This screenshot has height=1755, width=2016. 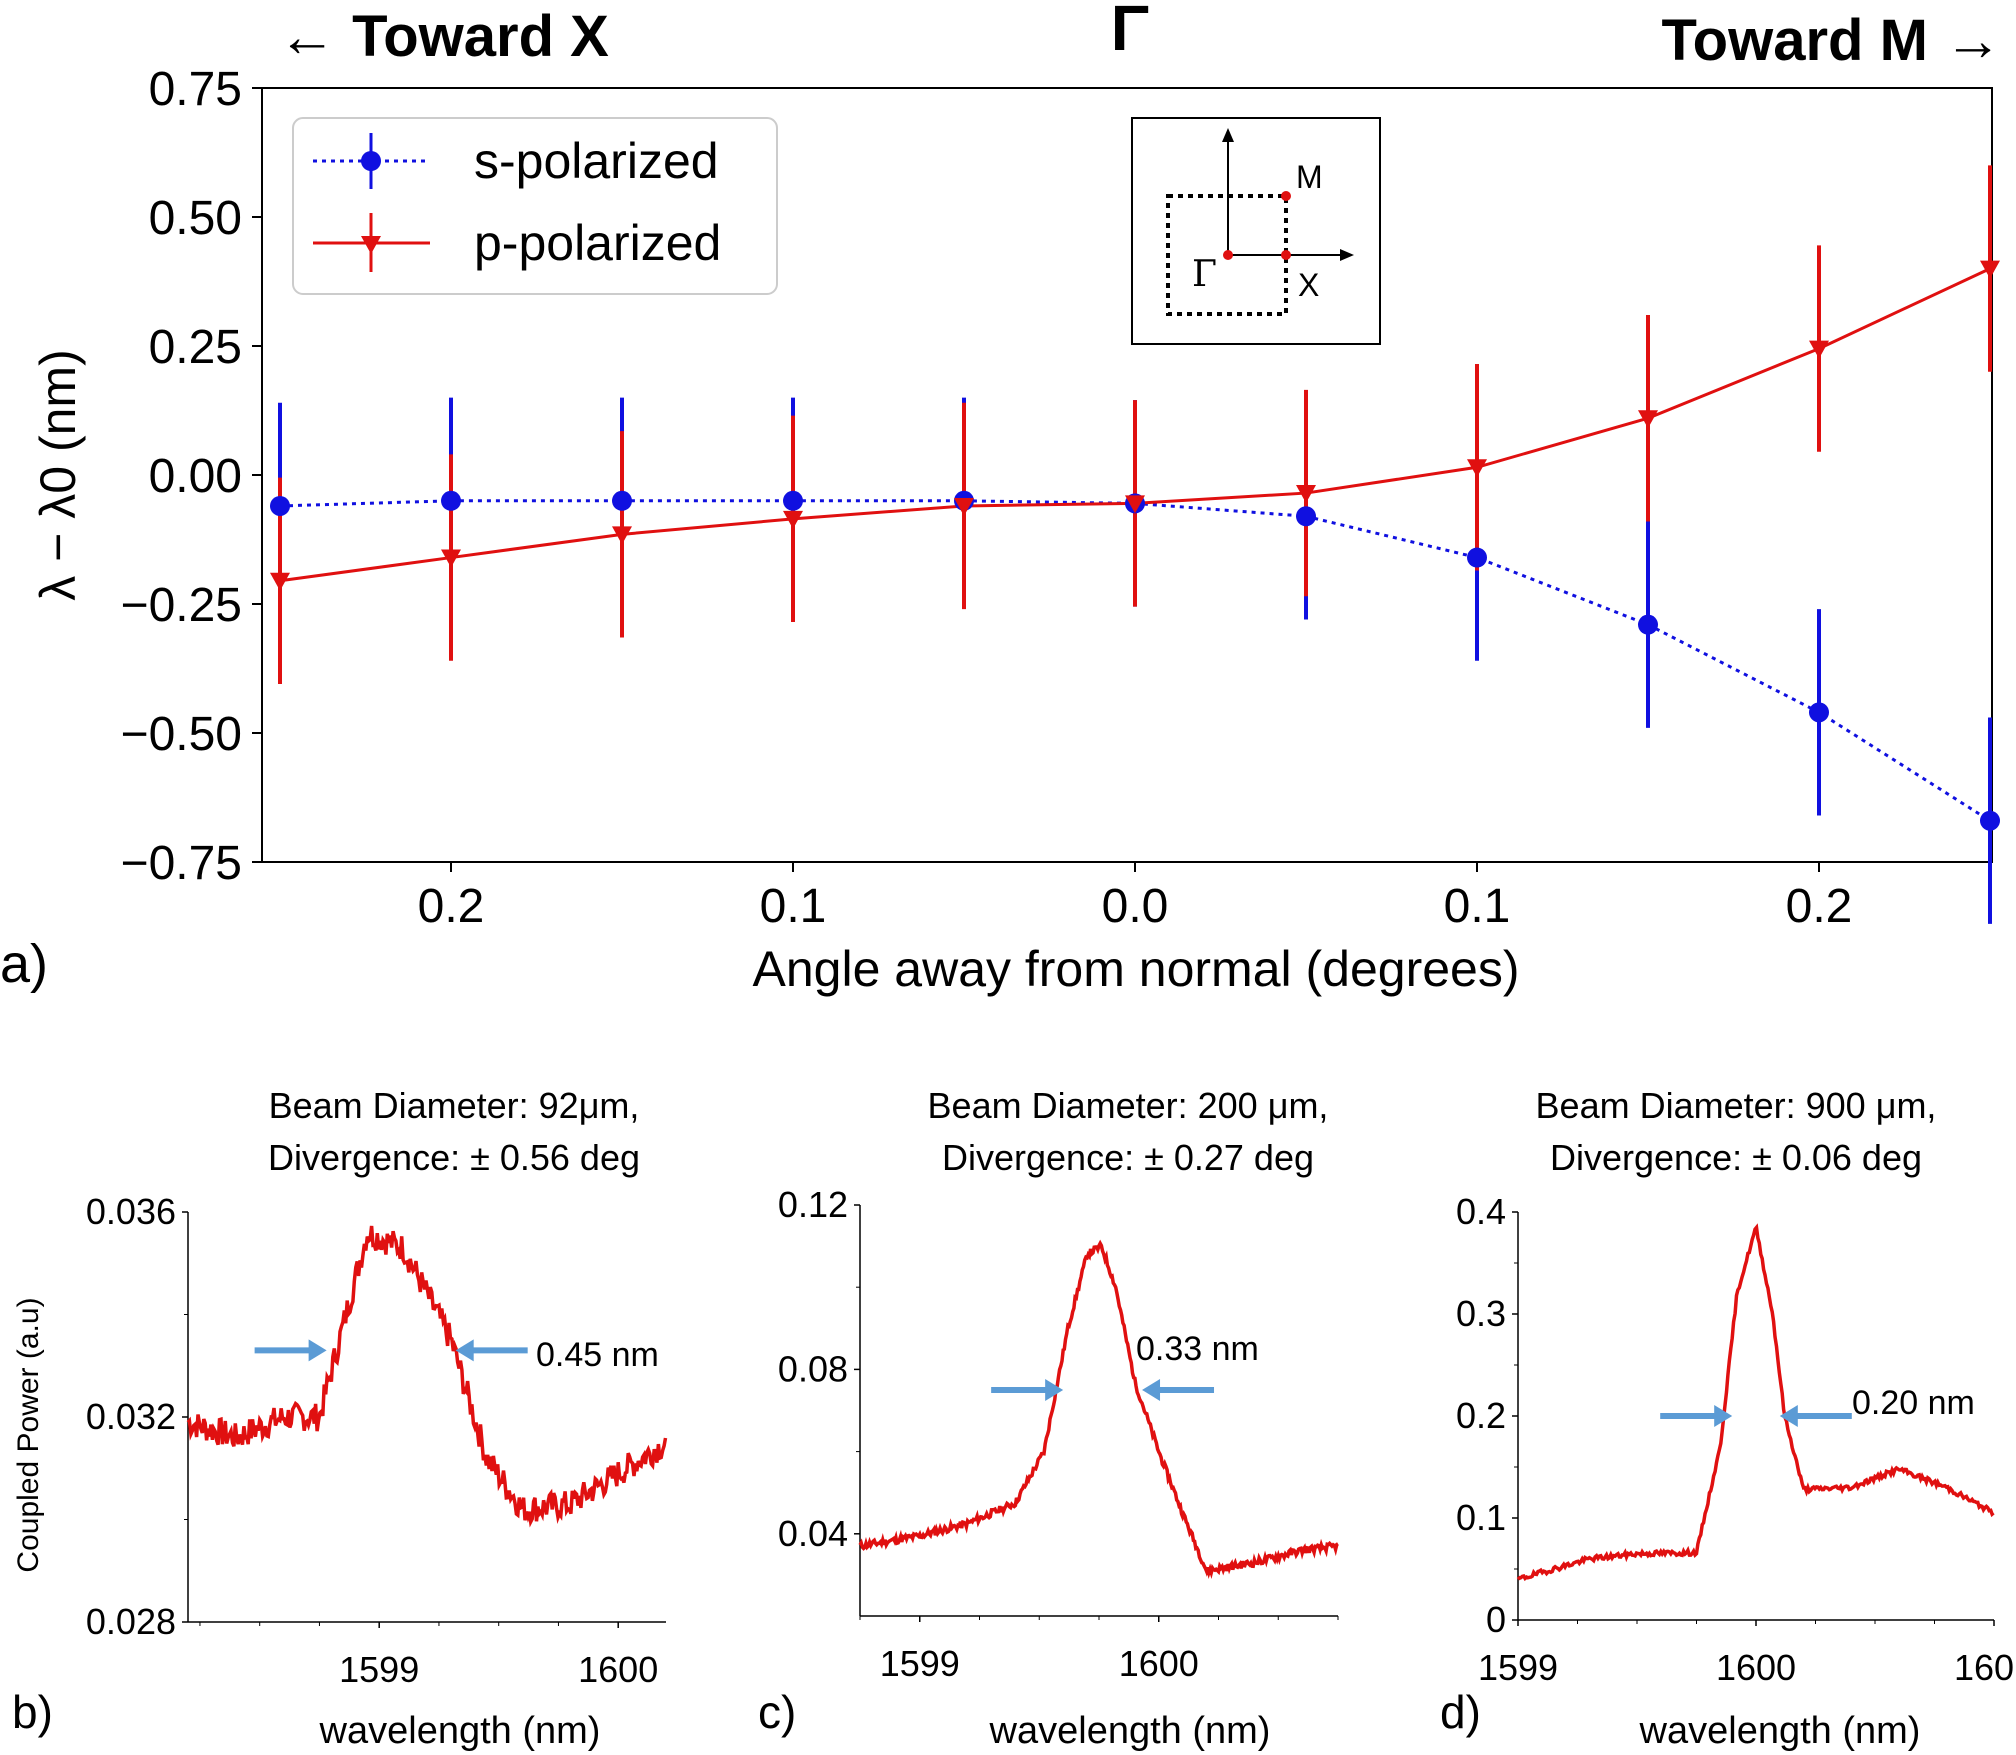 I want to click on panel-a-ytick-label: 0.00, so click(x=195, y=476).